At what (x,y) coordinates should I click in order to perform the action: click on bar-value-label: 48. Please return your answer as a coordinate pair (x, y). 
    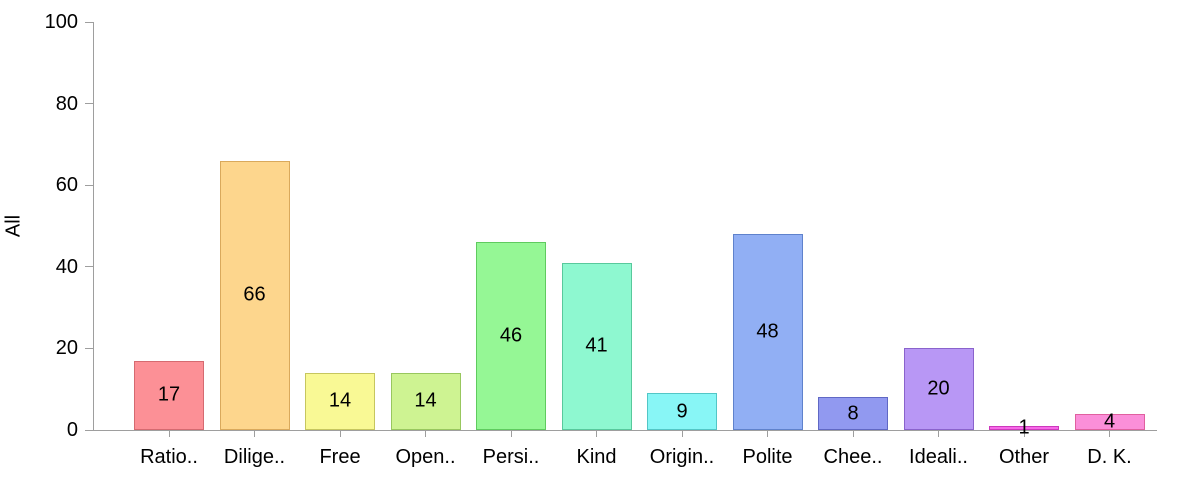
    Looking at the image, I should click on (767, 331).